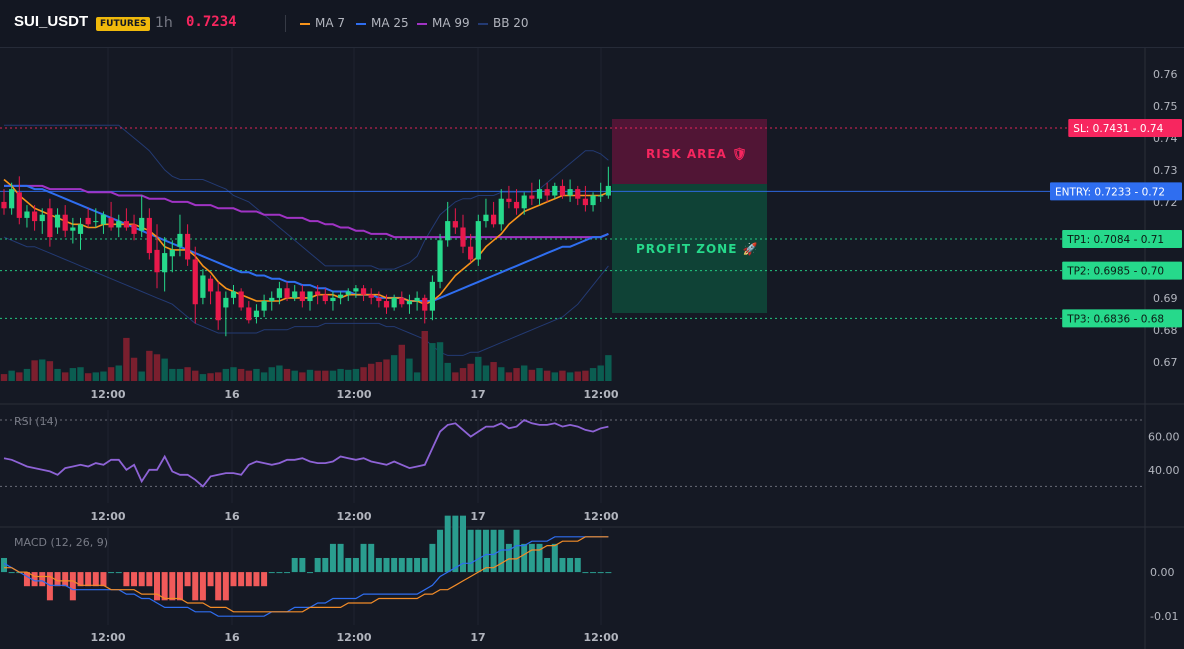 Image resolution: width=1184 pixels, height=649 pixels. Describe the element at coordinates (1162, 572) in the screenshot. I see `macd-tick-label: 0.00` at that location.